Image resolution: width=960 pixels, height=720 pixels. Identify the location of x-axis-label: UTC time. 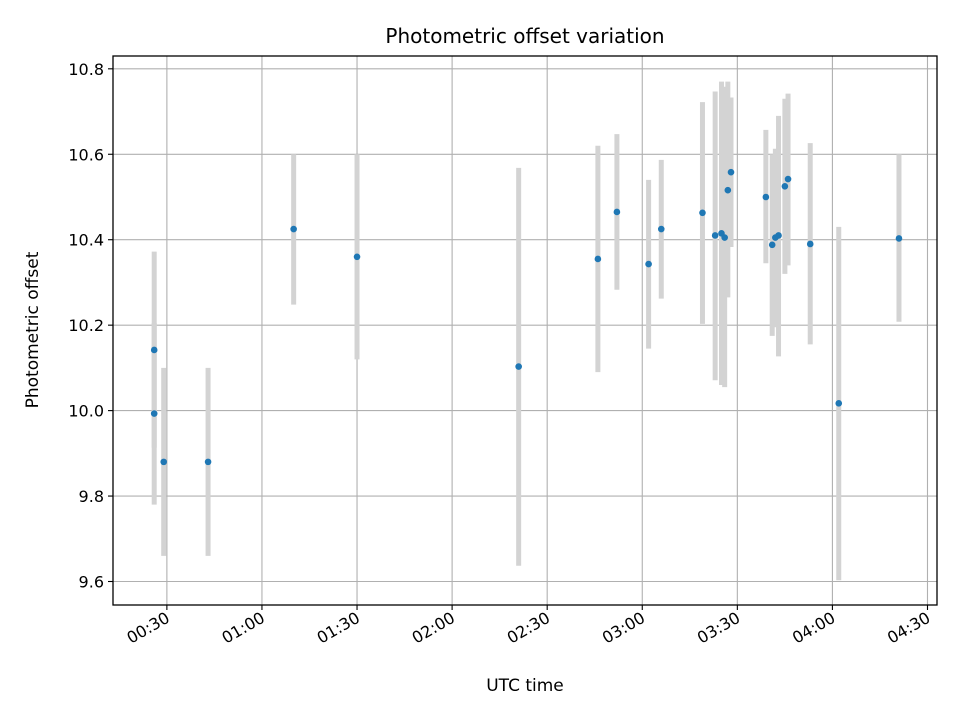
(525, 686).